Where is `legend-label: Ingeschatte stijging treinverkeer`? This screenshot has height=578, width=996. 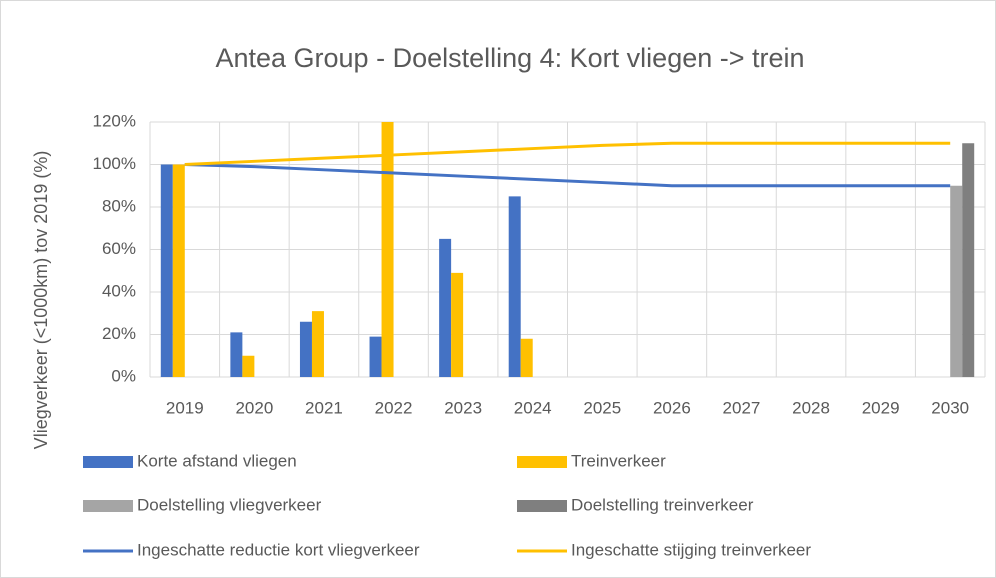 legend-label: Ingeschatte stijging treinverkeer is located at coordinates (691, 549).